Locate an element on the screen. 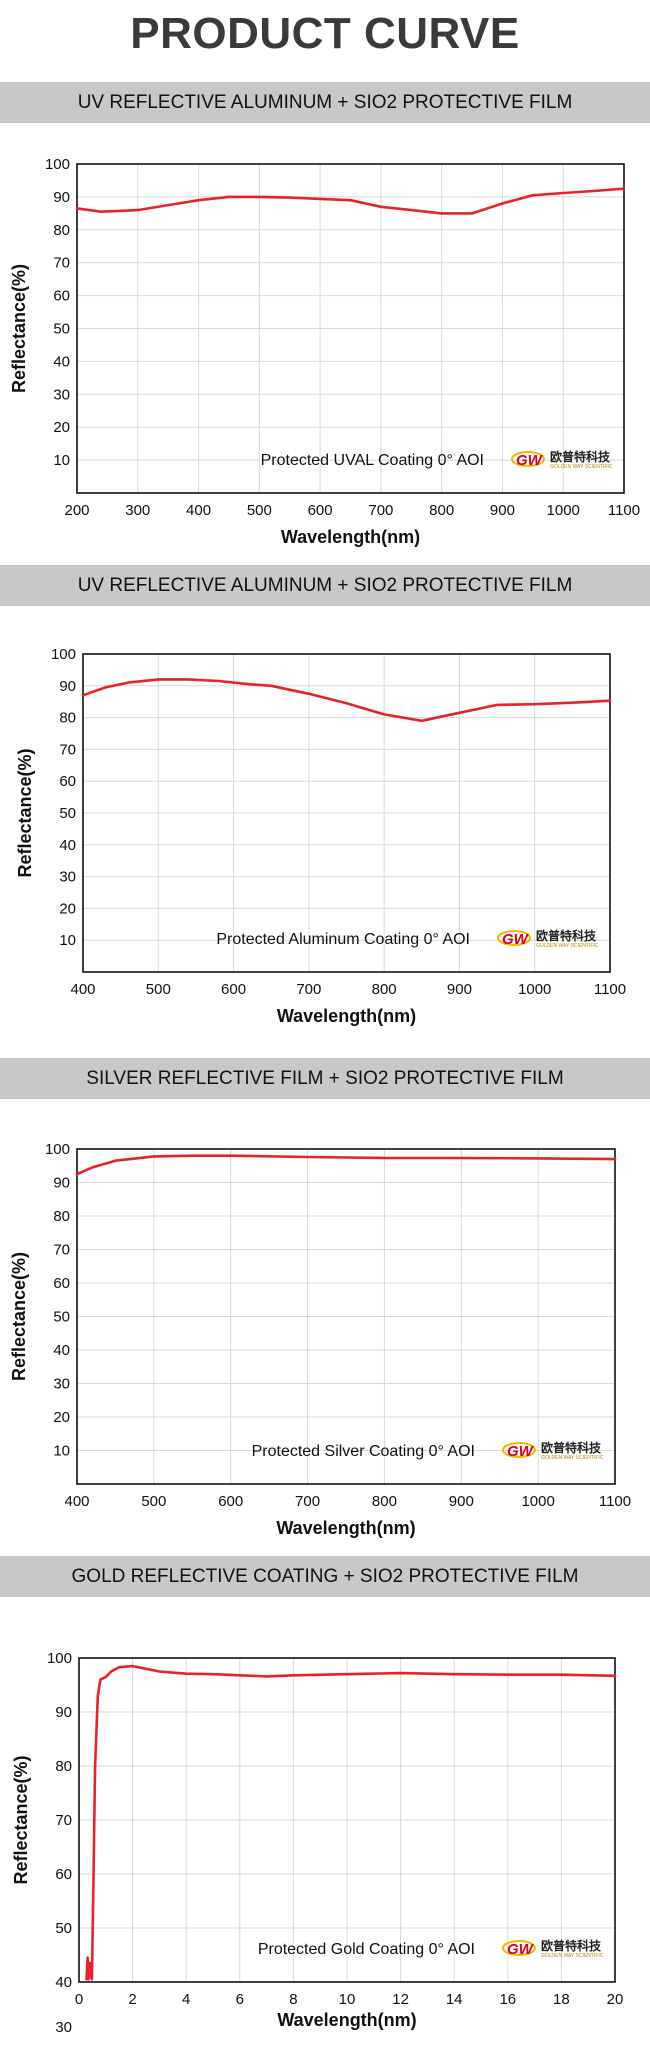 The image size is (650, 2054). x-tick-label: 18 is located at coordinates (561, 1999).